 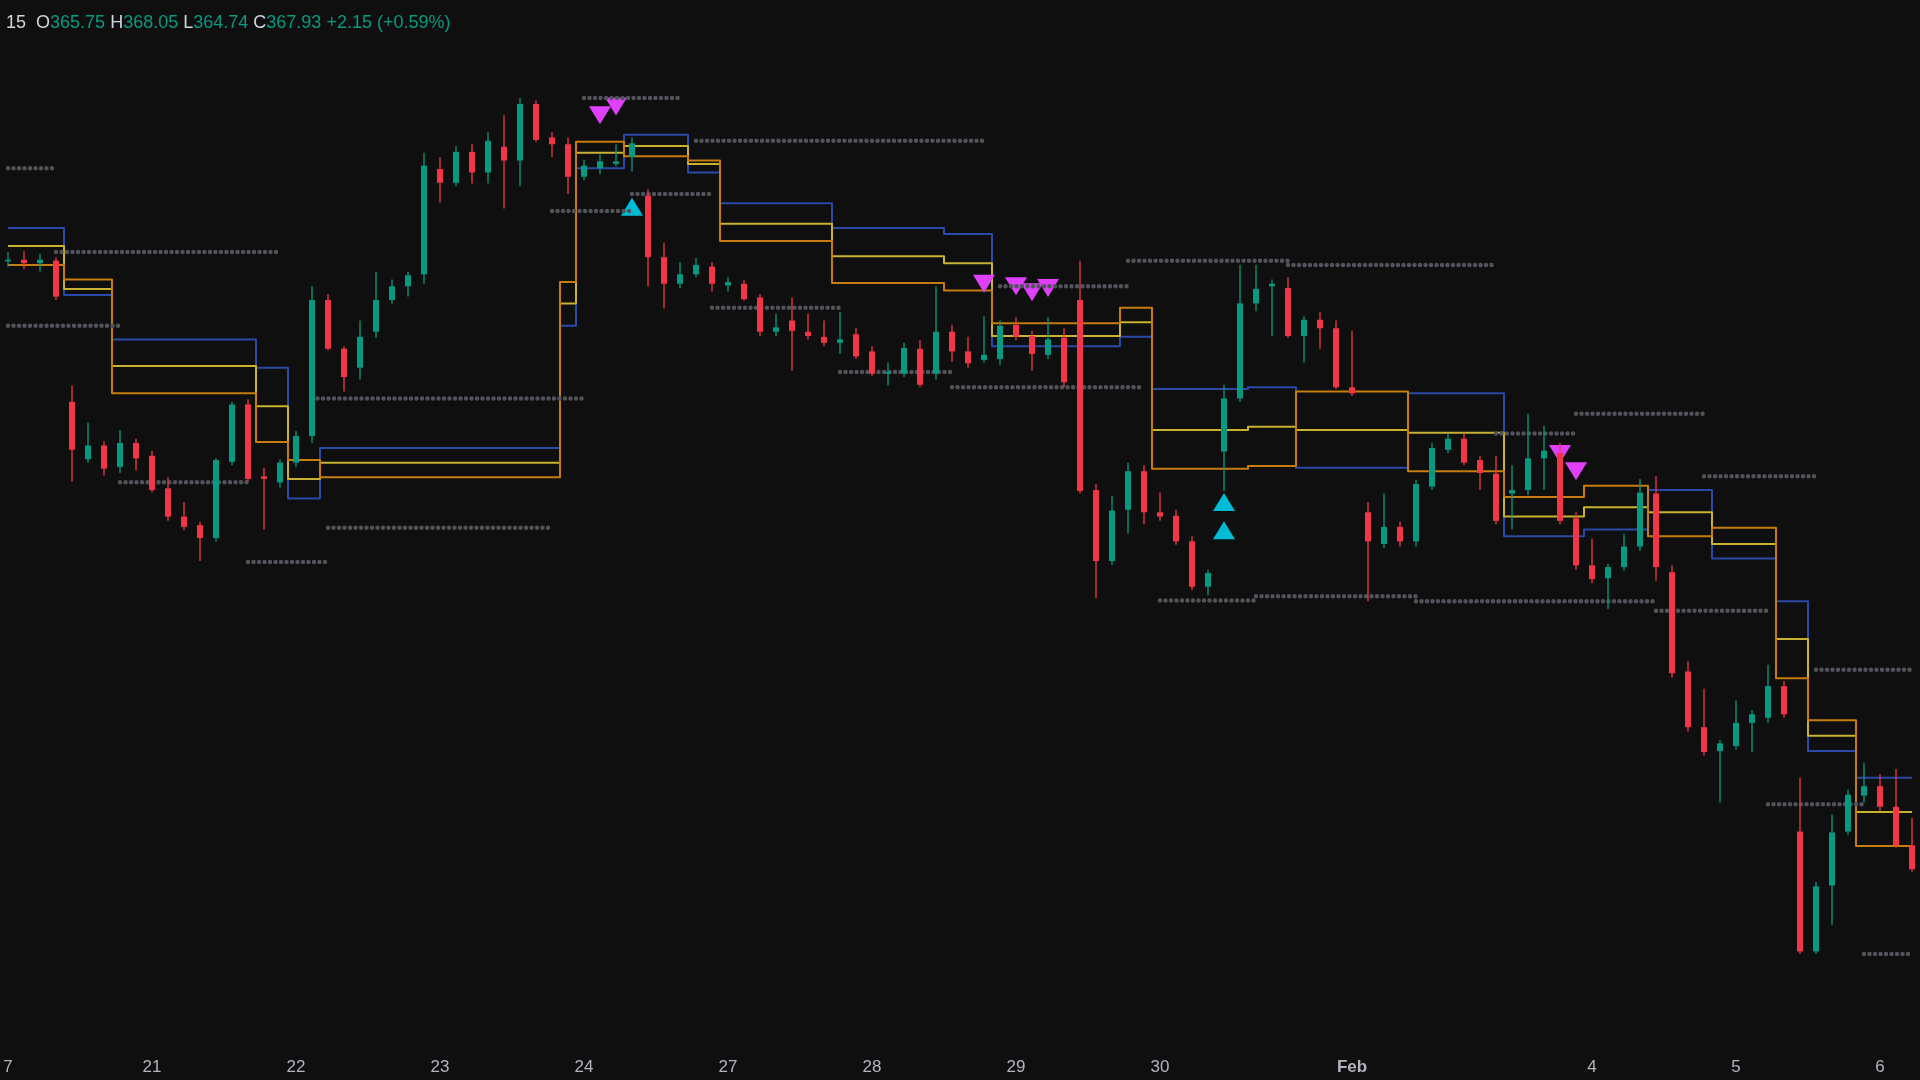 I want to click on x-tick-label: 27, so click(x=728, y=1066).